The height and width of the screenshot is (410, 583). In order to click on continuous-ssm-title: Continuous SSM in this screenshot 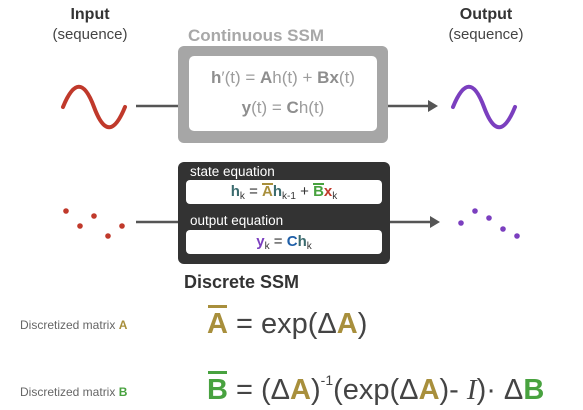, I will do `click(256, 35)`.